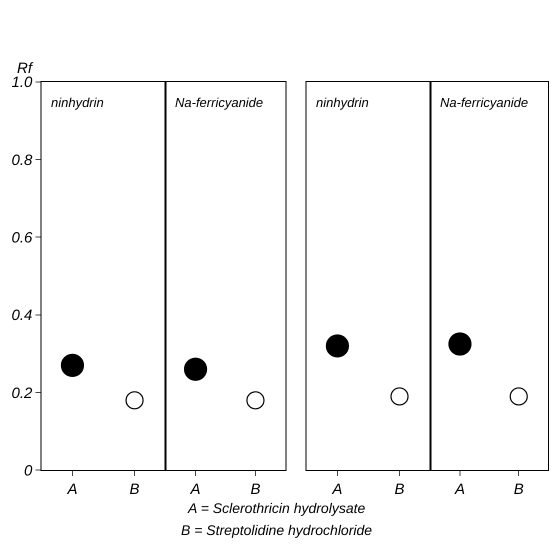 The height and width of the screenshot is (552, 552). What do you see at coordinates (29, 471) in the screenshot?
I see `y-tick-label: 0` at bounding box center [29, 471].